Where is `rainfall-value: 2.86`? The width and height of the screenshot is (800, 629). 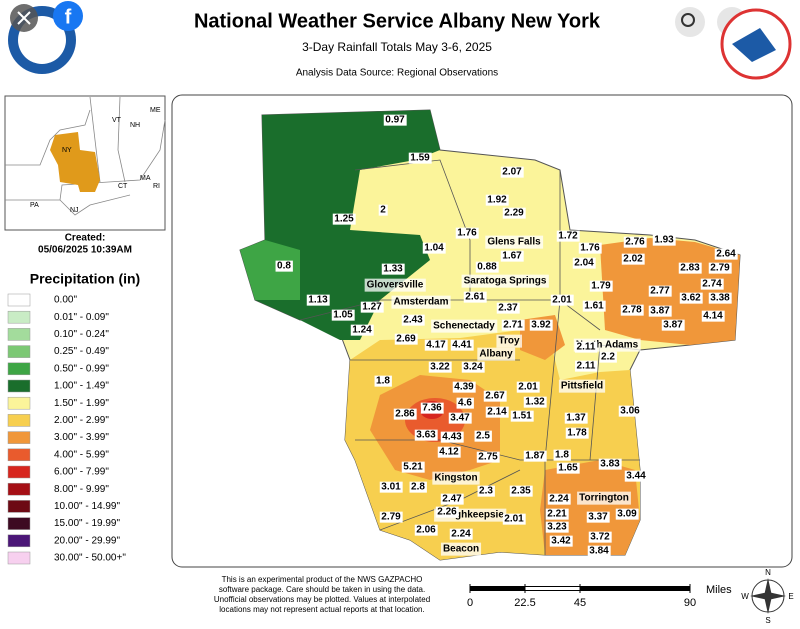 rainfall-value: 2.86 is located at coordinates (405, 414).